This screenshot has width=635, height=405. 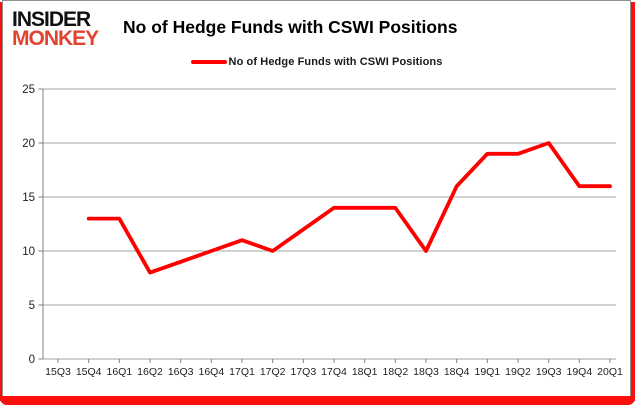 I want to click on frame-border-bottom, so click(x=317, y=400).